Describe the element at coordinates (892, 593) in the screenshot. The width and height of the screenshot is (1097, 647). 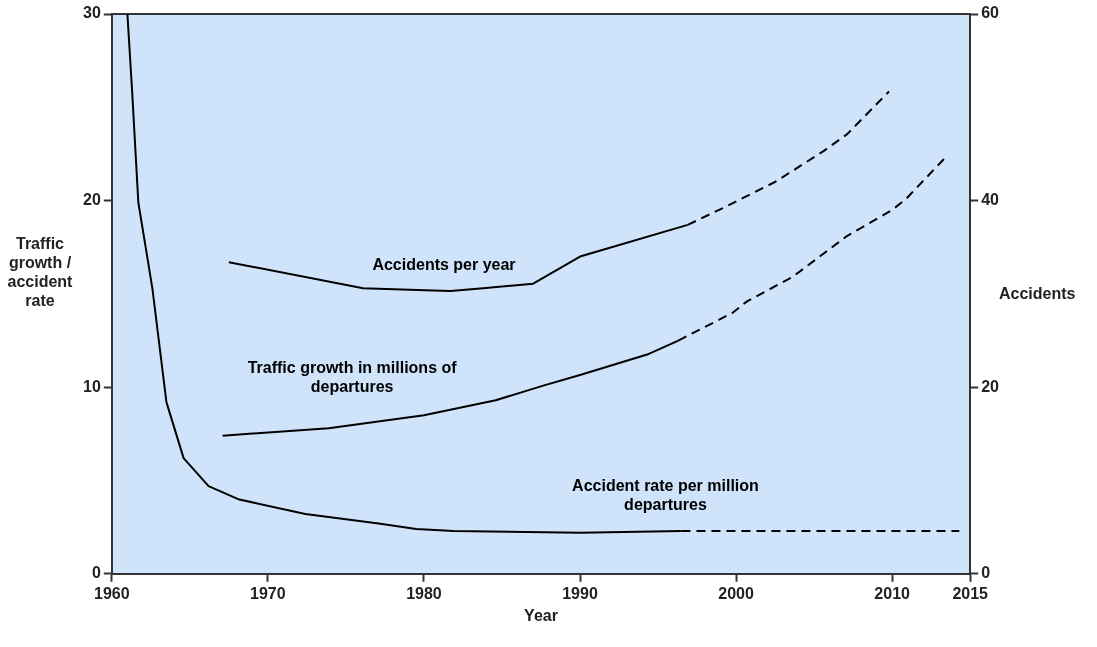
I see `x-tick-label: 2010` at that location.